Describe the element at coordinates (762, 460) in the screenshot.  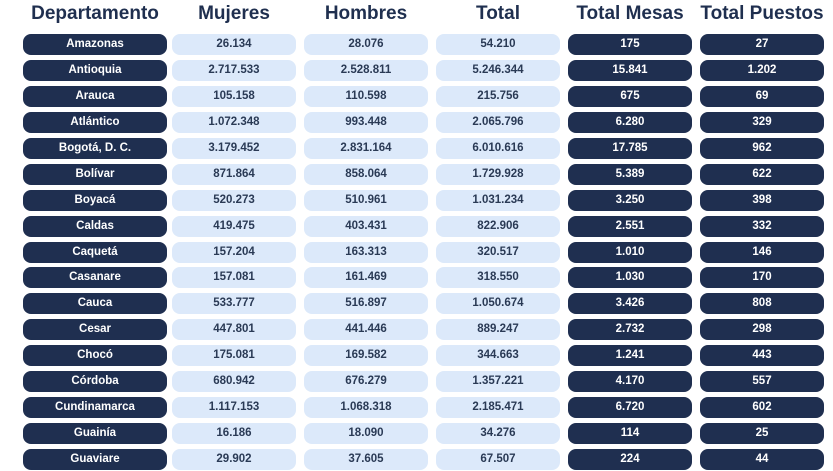
I see `total-puestos-cell: 44` at that location.